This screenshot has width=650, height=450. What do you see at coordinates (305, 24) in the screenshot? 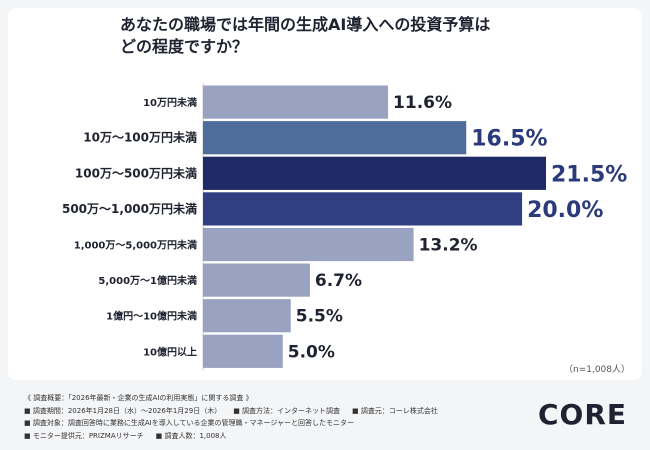
I see `chart-title-line-1: あなたの職場では年間の生成AI導入への投資予算は` at bounding box center [305, 24].